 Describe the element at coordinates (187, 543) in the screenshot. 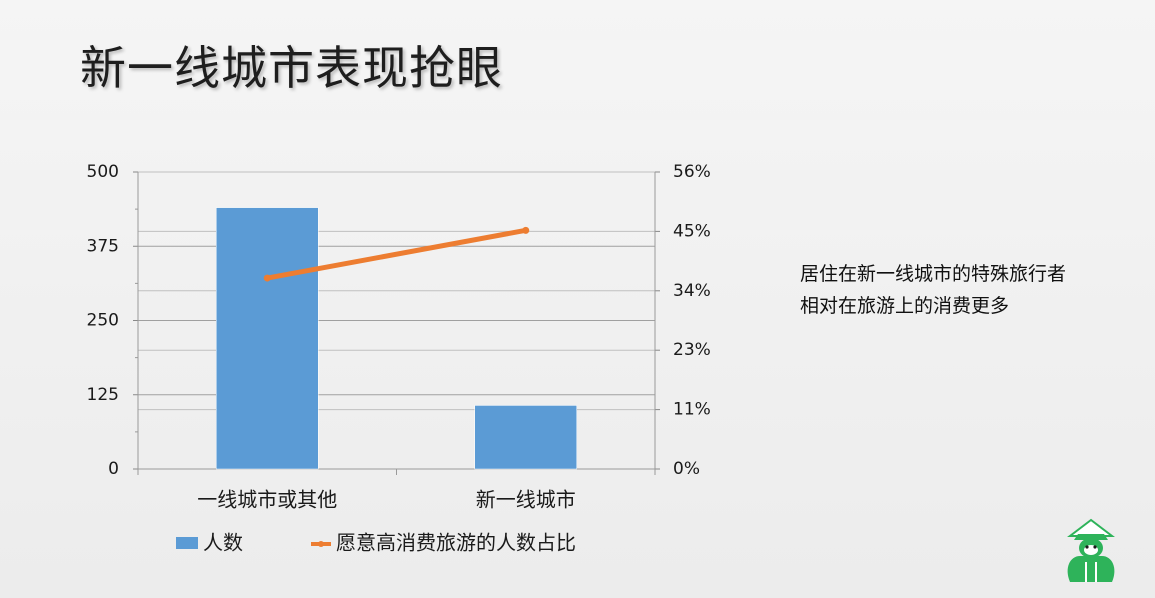

I see `legend-swatch-bars` at that location.